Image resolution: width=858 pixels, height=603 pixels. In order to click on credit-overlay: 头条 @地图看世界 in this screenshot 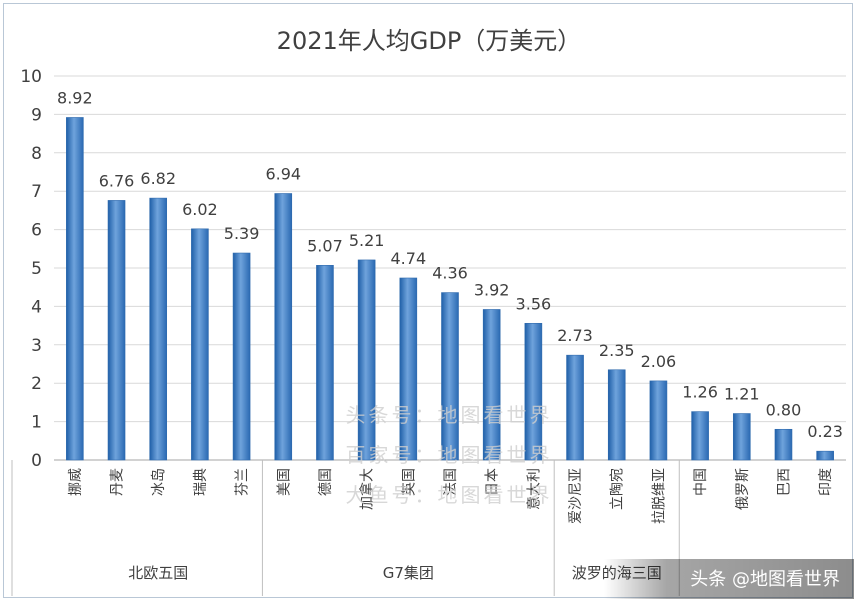, I will do `click(729, 579)`.